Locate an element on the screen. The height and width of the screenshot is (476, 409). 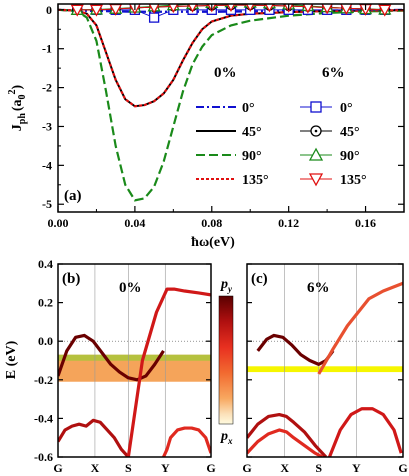
legend-header-0pct: 0% is located at coordinates (225, 73).